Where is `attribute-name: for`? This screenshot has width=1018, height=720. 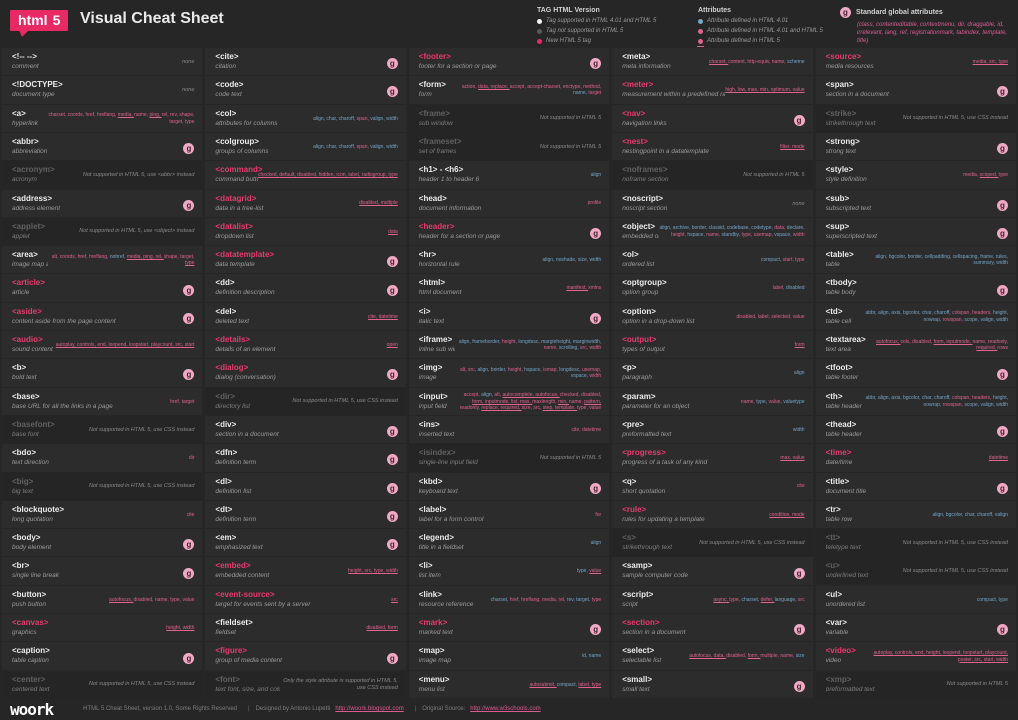 attribute-name: for is located at coordinates (598, 514).